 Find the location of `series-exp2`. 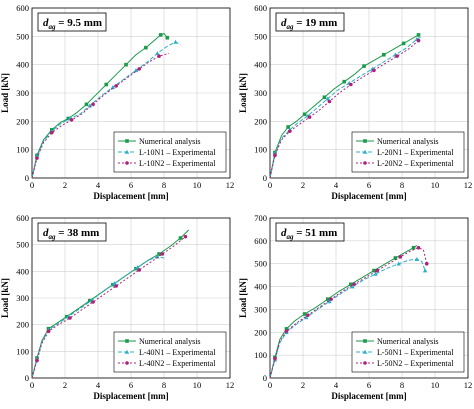

series-exp2 is located at coordinates (100, 115).